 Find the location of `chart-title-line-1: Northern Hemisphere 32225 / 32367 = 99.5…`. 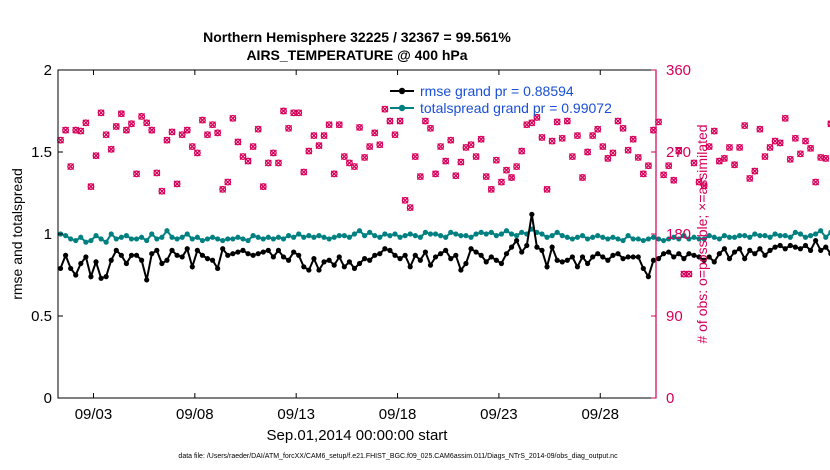

chart-title-line-1: Northern Hemisphere 32225 / 32367 = 99.5… is located at coordinates (357, 37).